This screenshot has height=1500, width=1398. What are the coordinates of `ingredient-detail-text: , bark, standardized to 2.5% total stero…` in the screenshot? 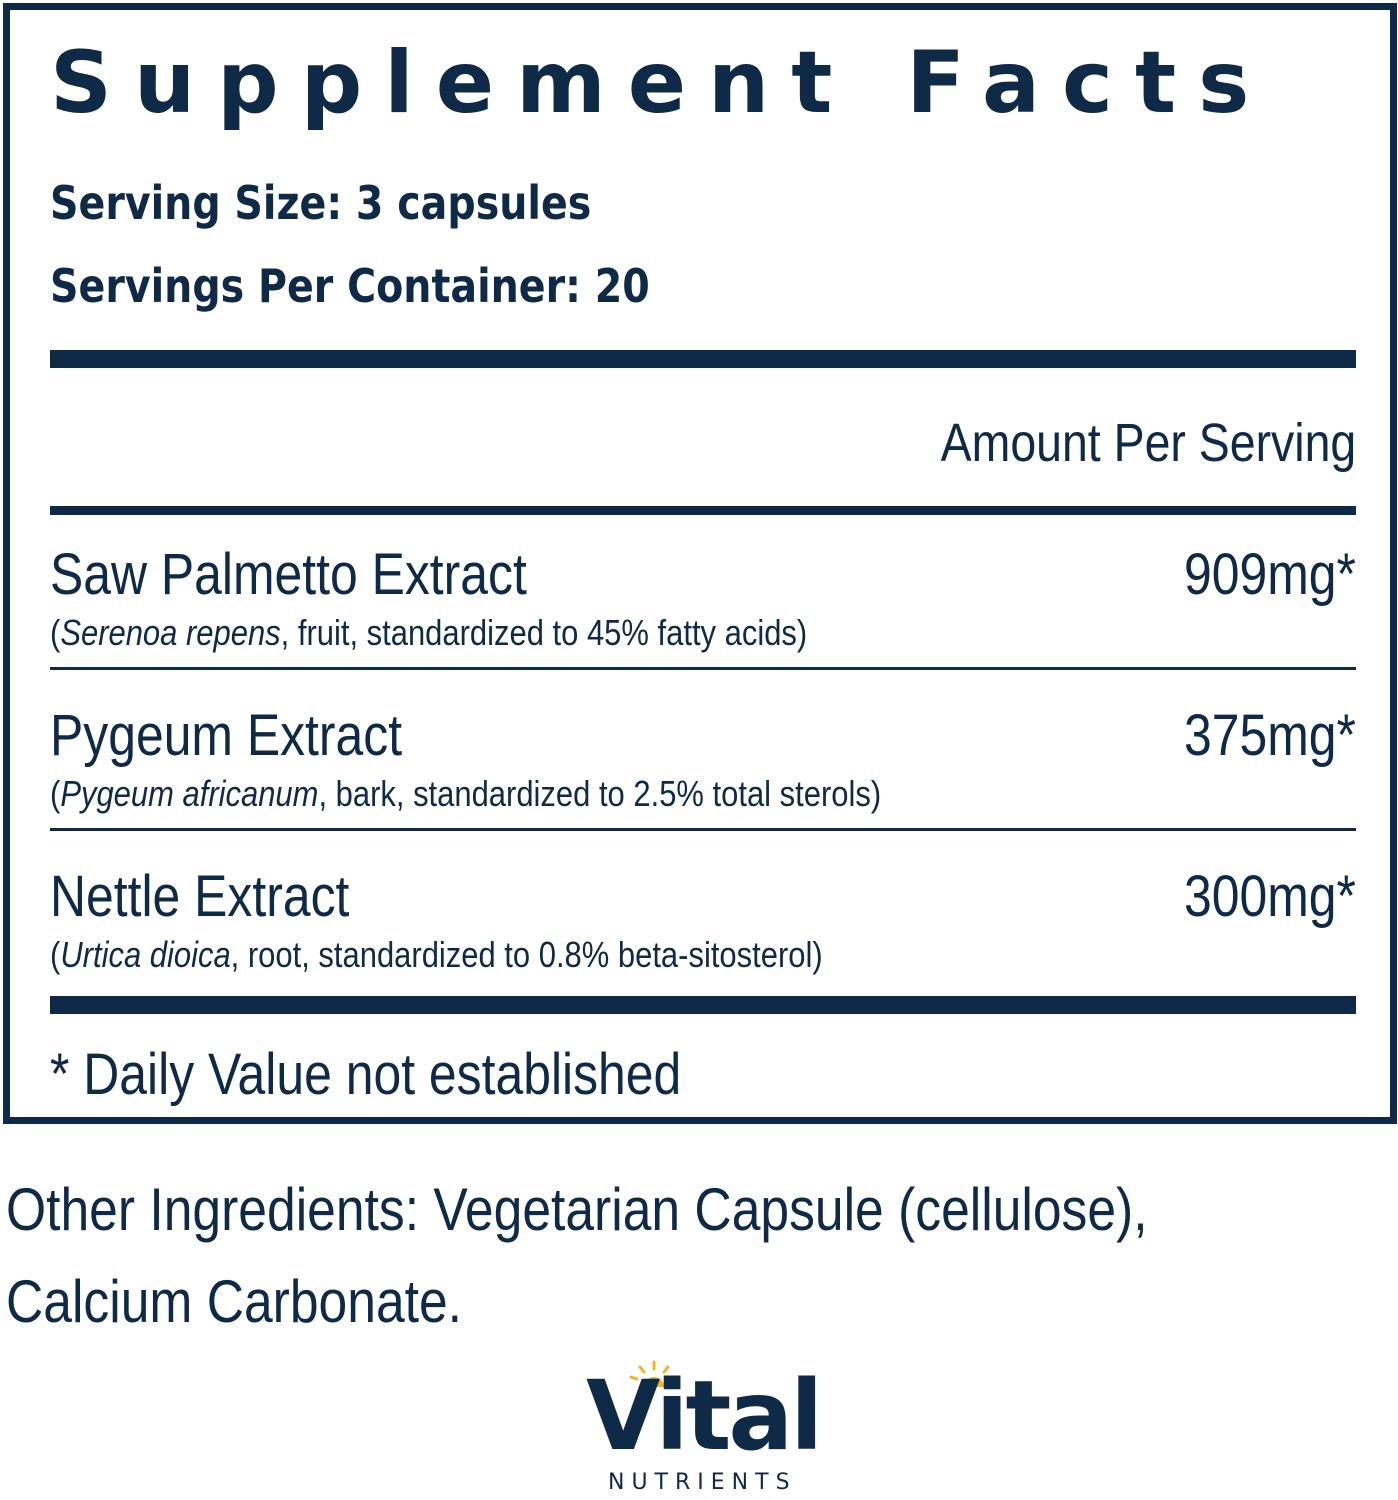 It's located at (594, 793).